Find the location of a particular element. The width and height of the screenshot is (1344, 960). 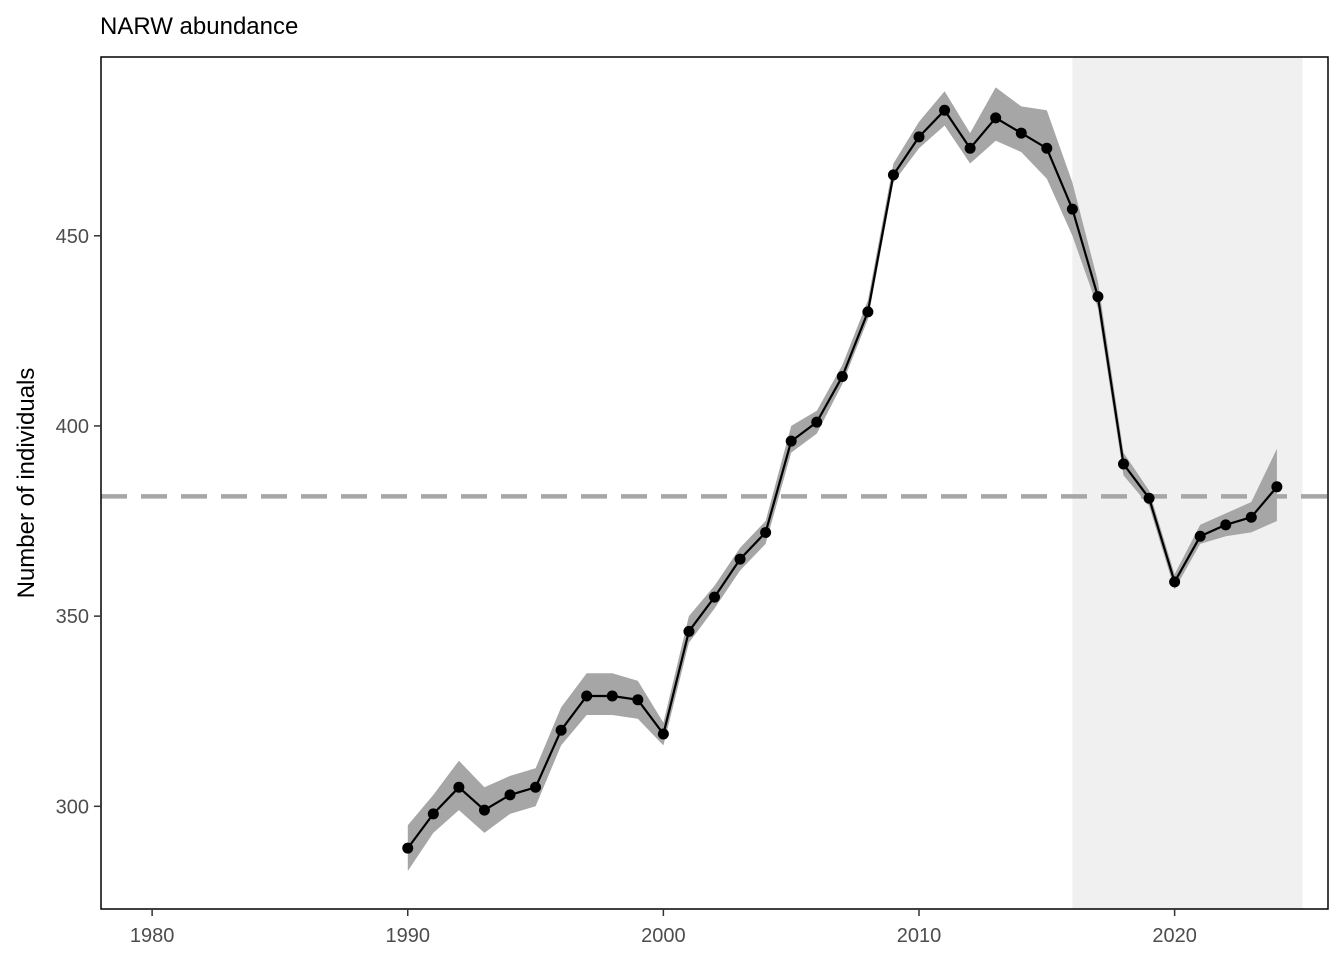

x-axis: 1980 1990 2000 2010 2020 is located at coordinates (663, 928).